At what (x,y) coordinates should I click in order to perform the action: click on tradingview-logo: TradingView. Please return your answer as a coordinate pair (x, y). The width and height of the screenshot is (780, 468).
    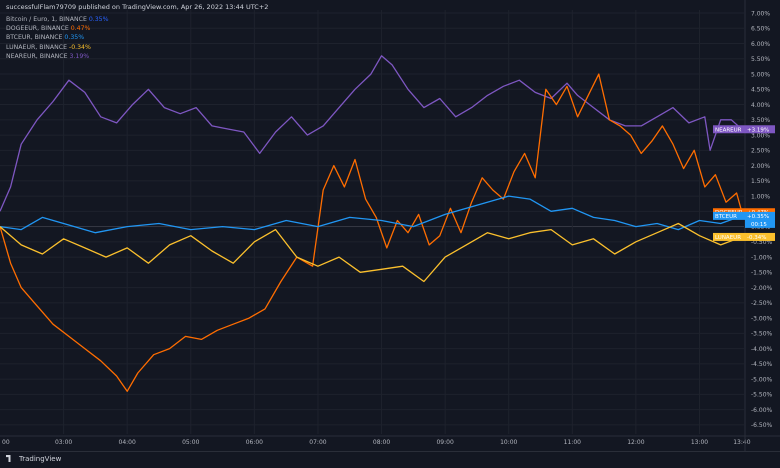
    Looking at the image, I should click on (33, 459).